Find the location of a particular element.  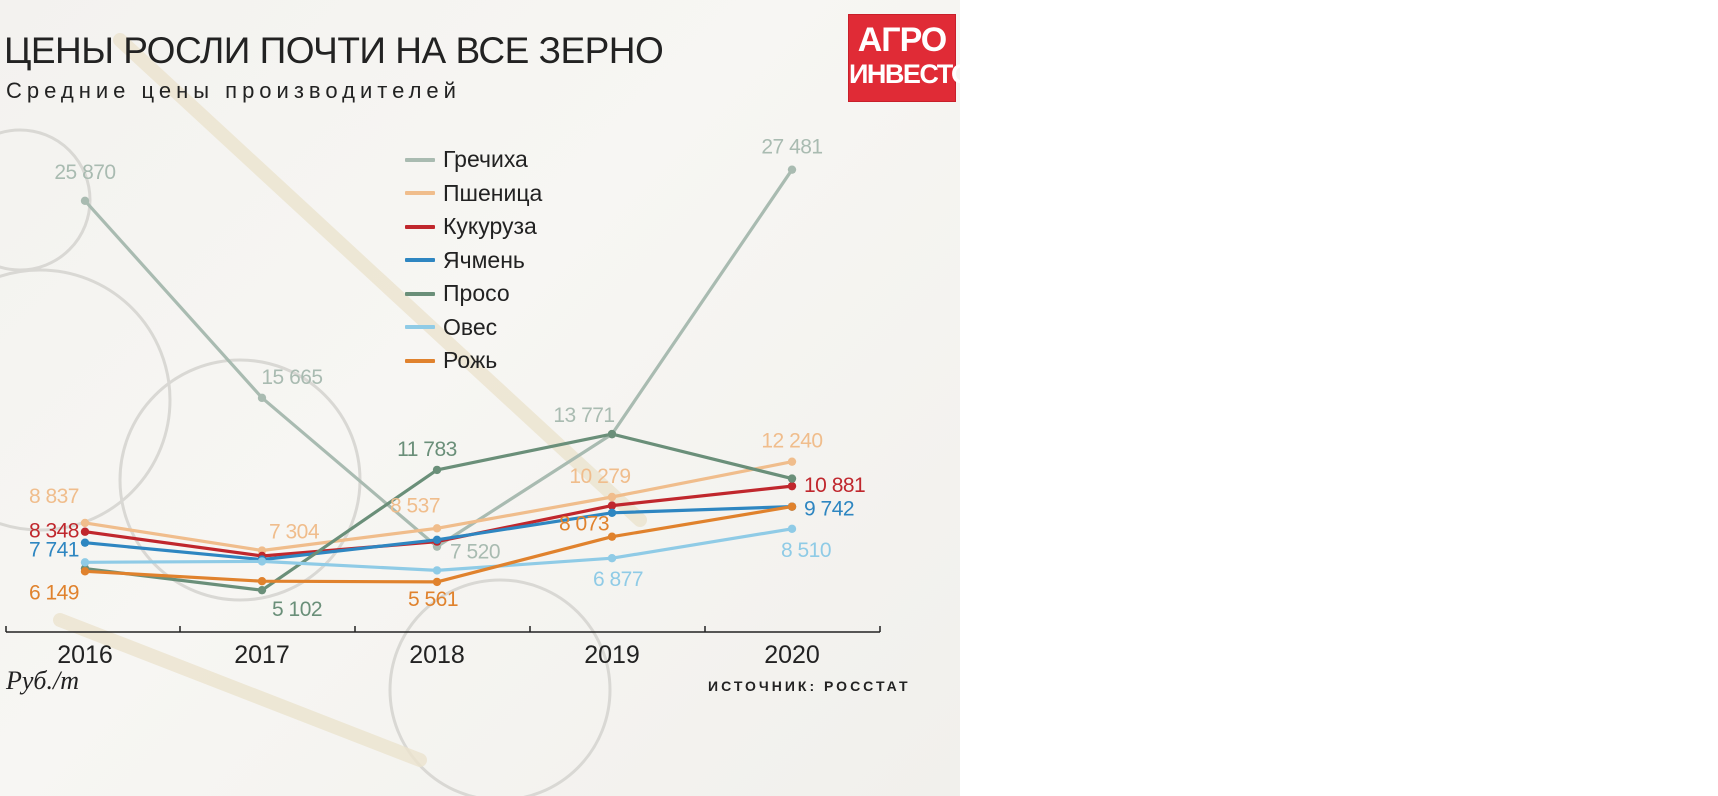

agroinvestor-logo: АГРО ИНВЕСТОР is located at coordinates (904, 58).